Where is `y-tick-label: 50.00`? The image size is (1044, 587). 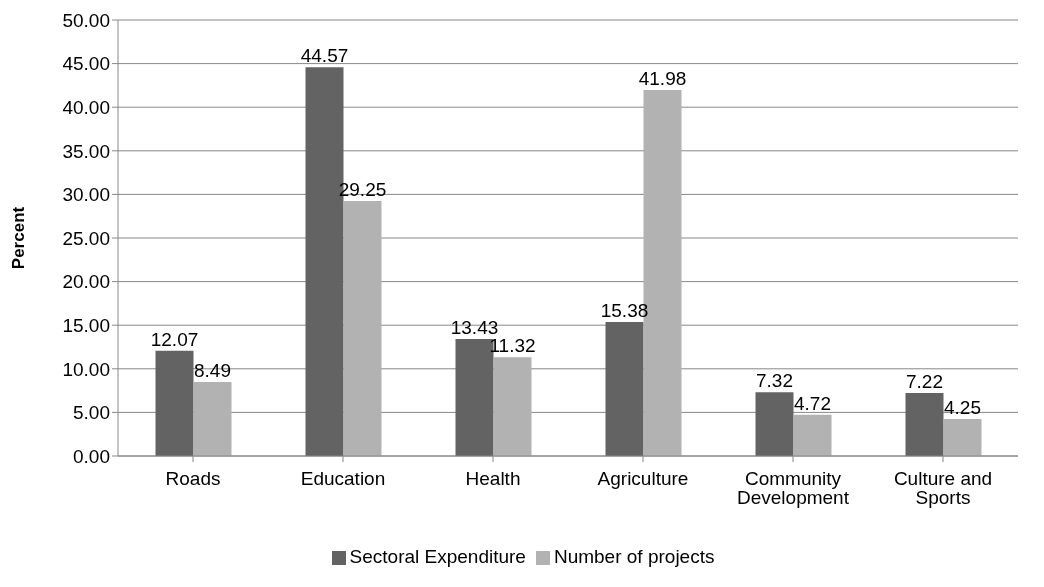
y-tick-label: 50.00 is located at coordinates (86, 20).